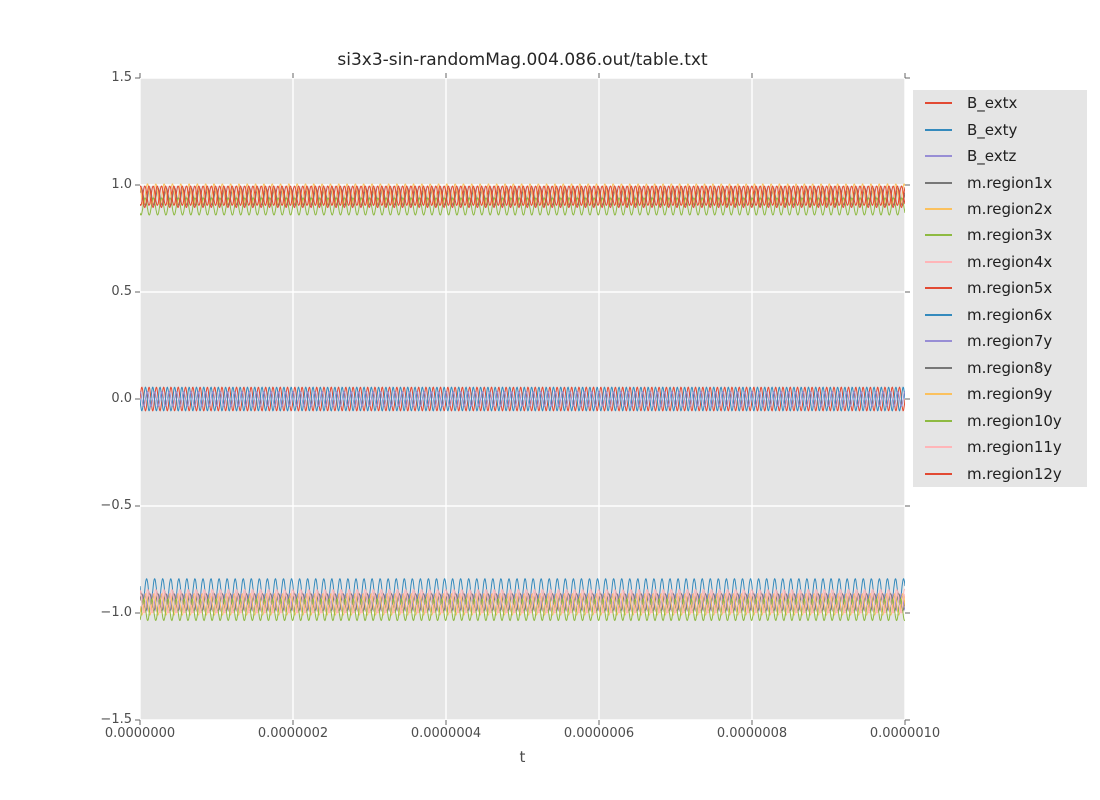 The width and height of the screenshot is (1100, 800). What do you see at coordinates (1010, 288) in the screenshot?
I see `legend-label: m.region5x` at bounding box center [1010, 288].